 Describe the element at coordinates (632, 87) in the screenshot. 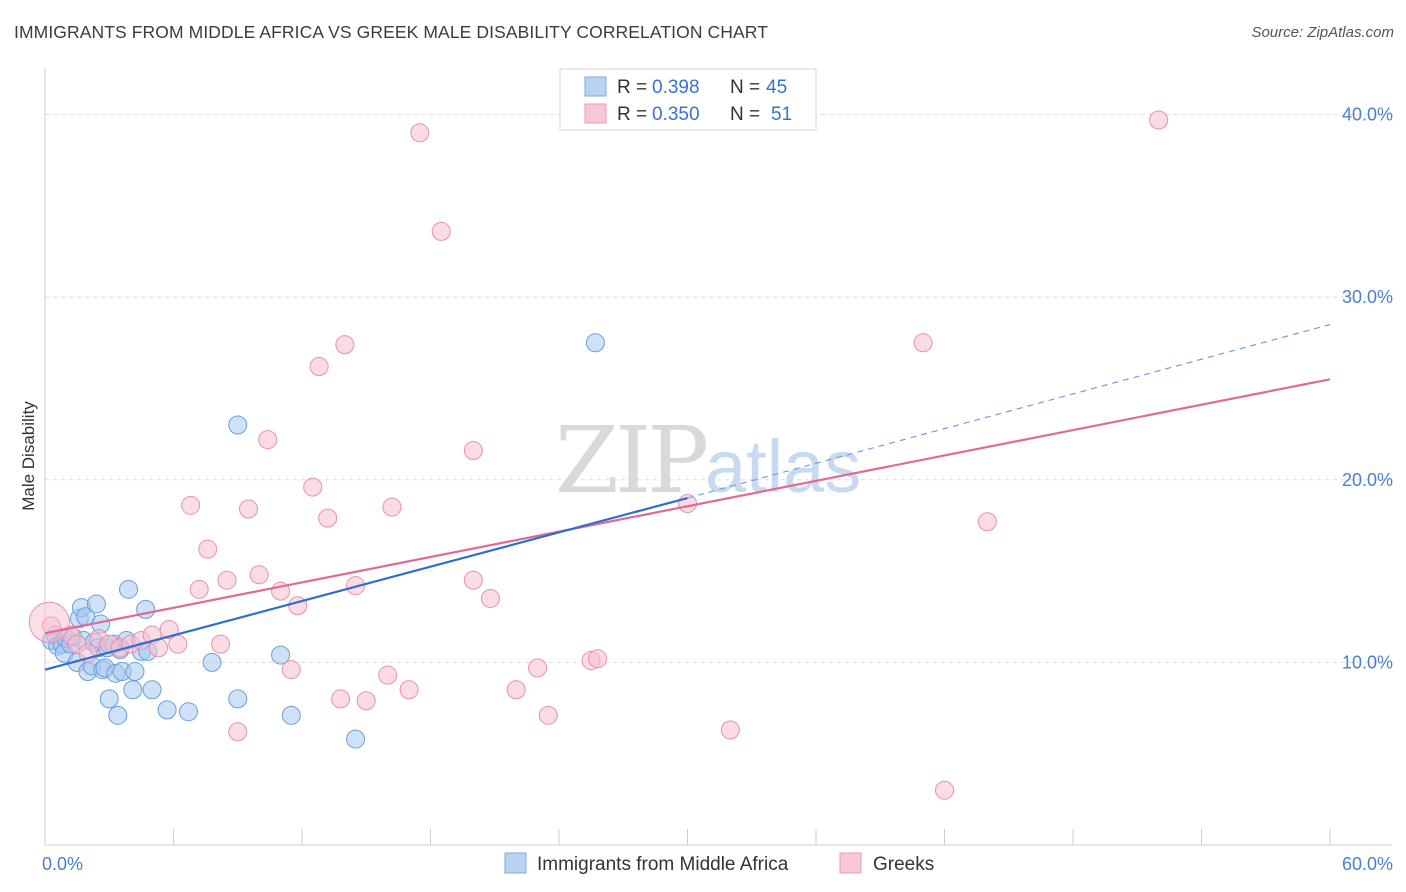

I see `stats-r-label-blue: R =` at that location.